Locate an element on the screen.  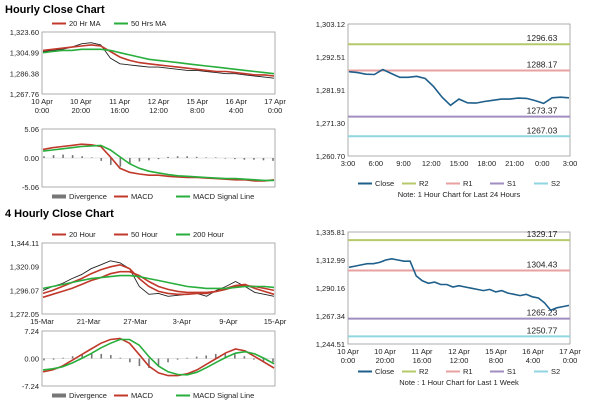
hourly-levels-legend-label: Close is located at coordinates (384, 183).